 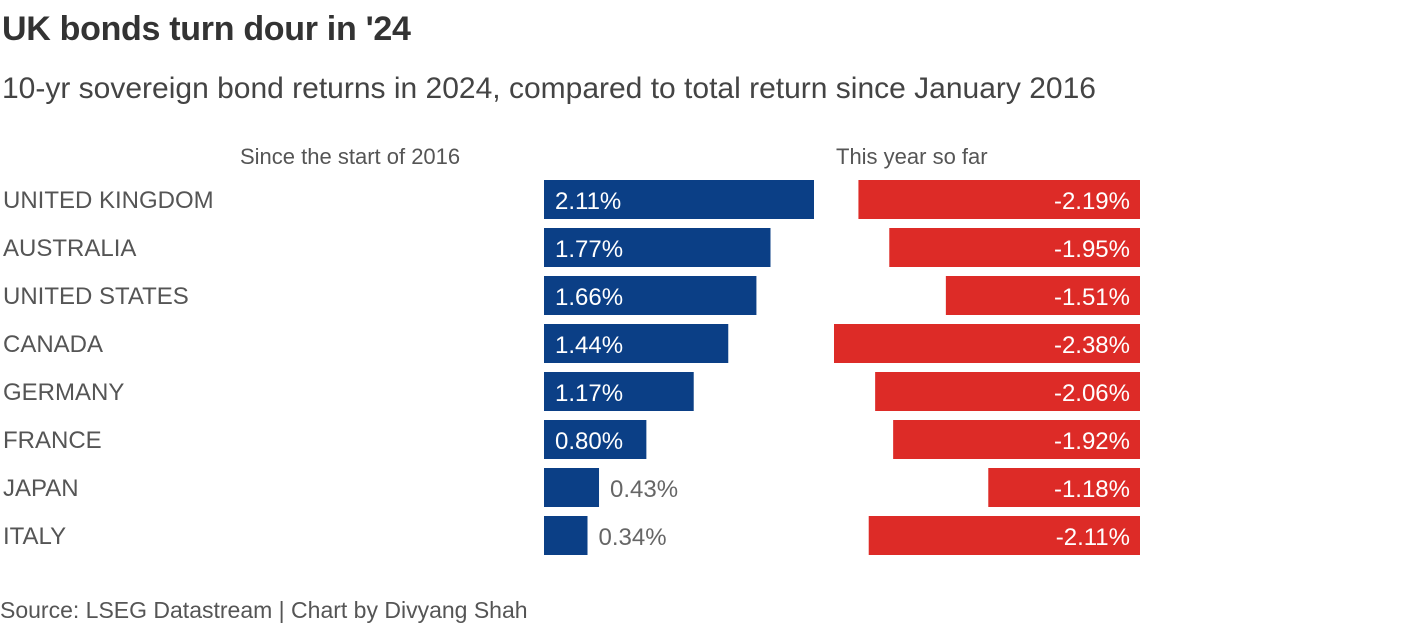 I want to click on bar-2016-germany, so click(x=619, y=391).